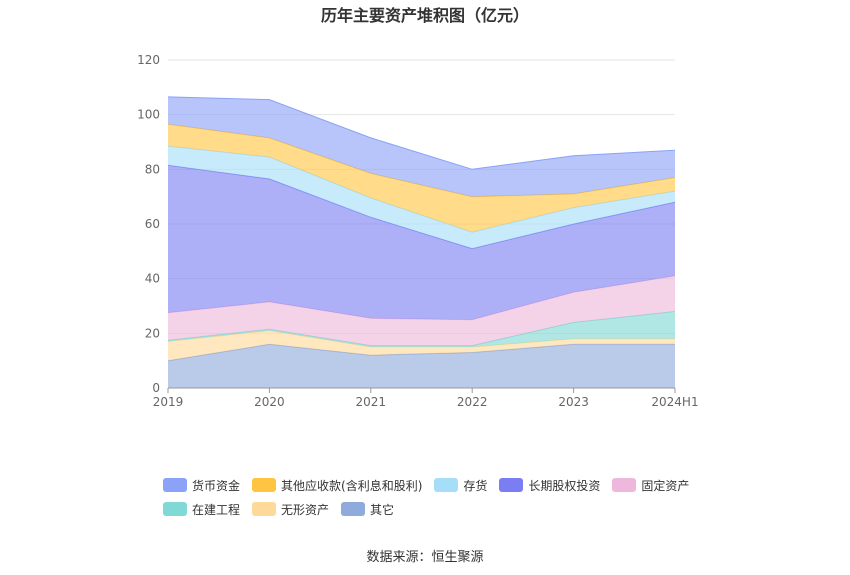 This screenshot has width=850, height=575. Describe the element at coordinates (443, 509) in the screenshot. I see `legend-row: 在建工程 无形资产 其它` at that location.